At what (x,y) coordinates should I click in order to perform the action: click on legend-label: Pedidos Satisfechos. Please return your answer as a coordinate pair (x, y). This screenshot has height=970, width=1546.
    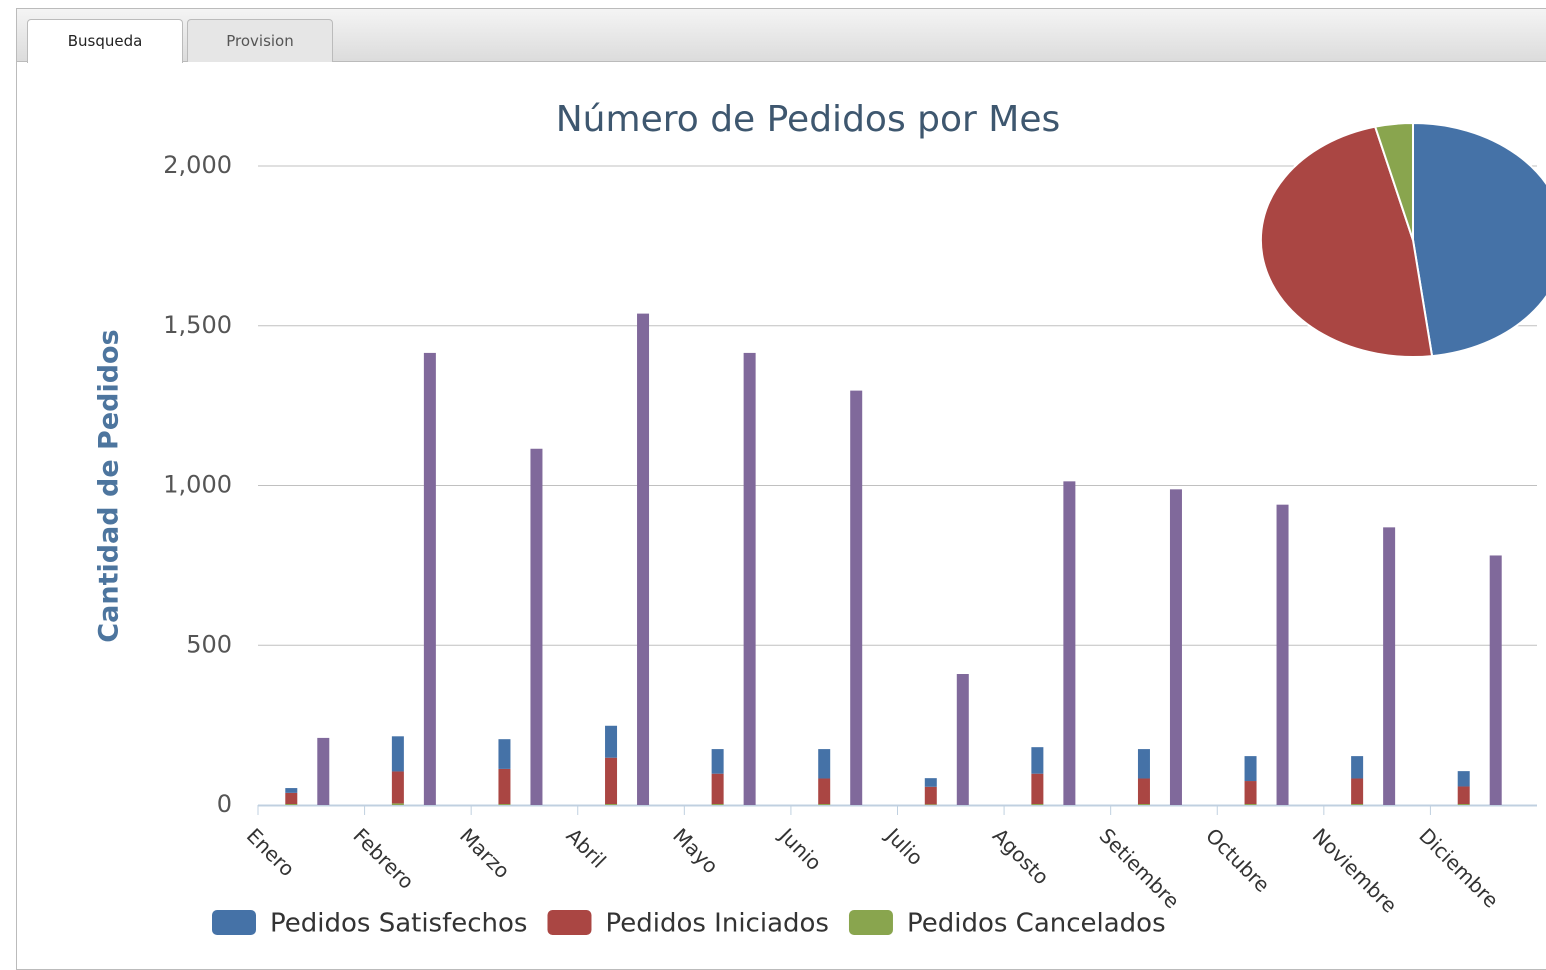
    Looking at the image, I should click on (398, 924).